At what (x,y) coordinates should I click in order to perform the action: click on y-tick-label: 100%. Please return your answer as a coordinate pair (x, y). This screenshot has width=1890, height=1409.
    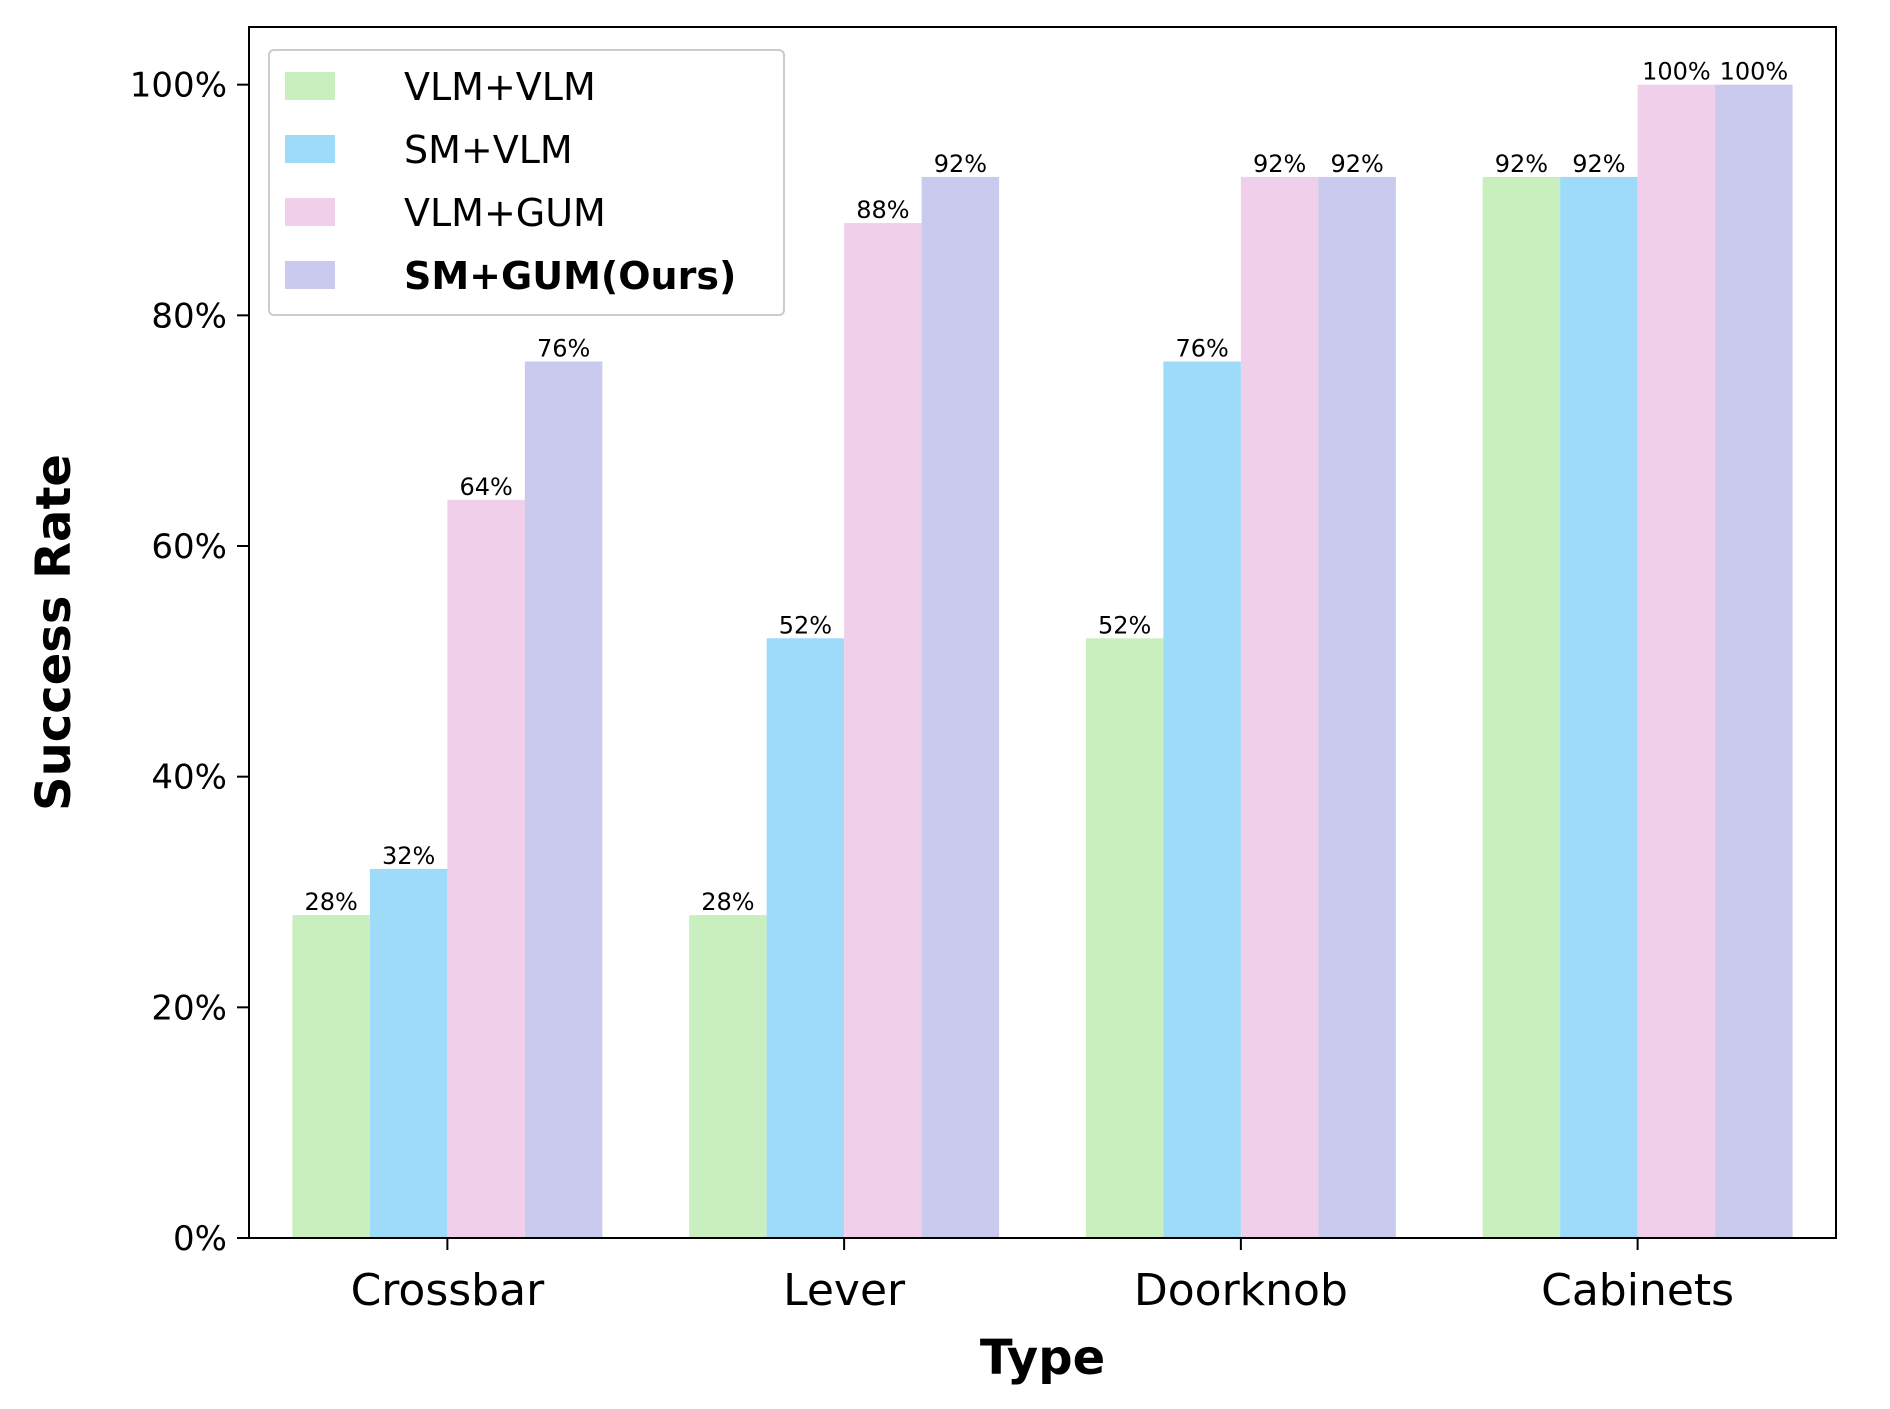
    Looking at the image, I should click on (178, 86).